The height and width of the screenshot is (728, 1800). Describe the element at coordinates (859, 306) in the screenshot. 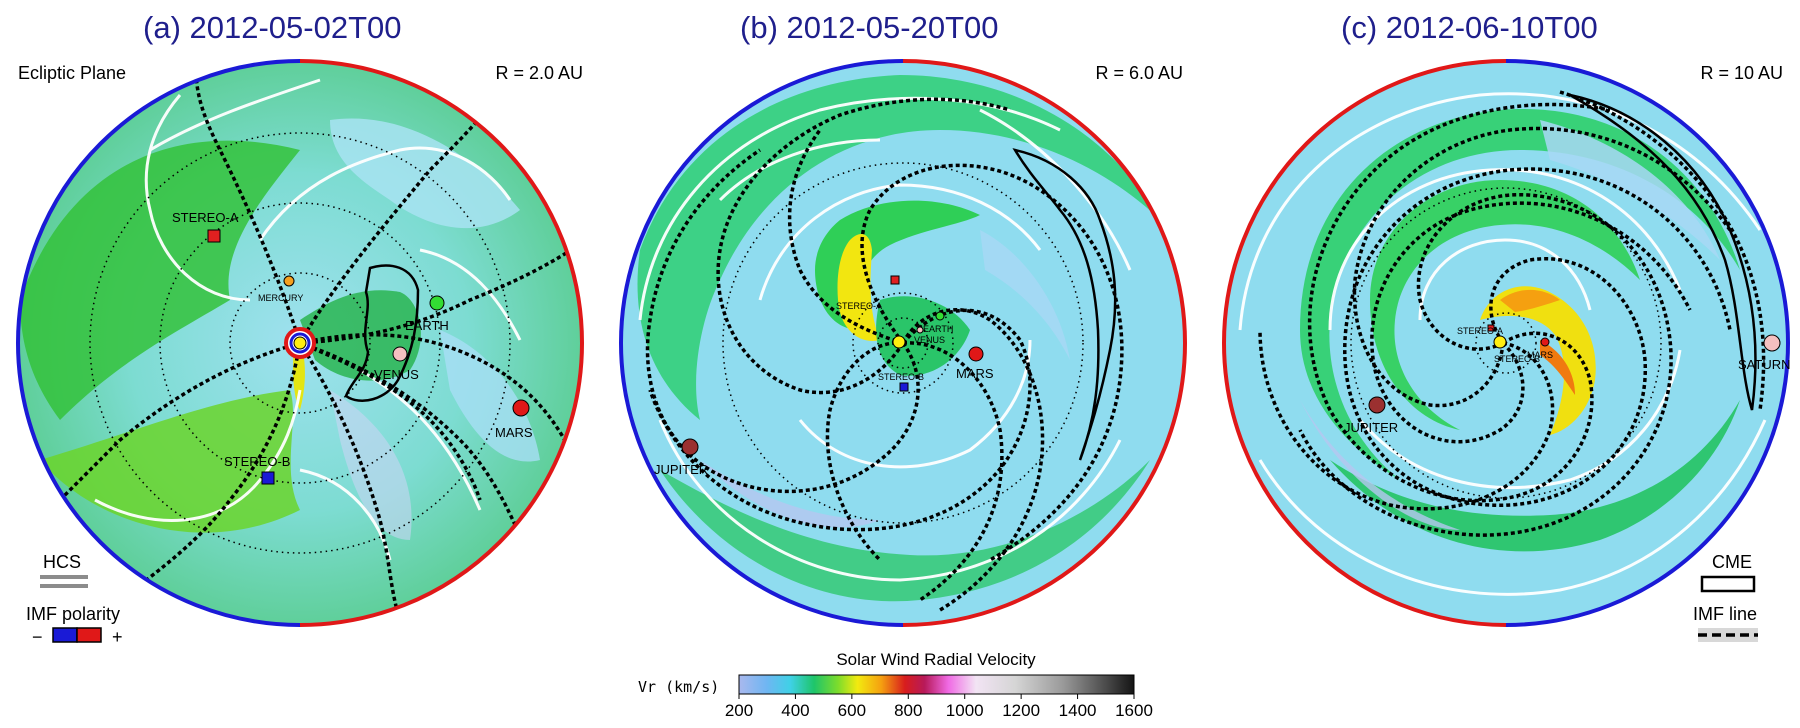

I see `panel-b-stereo-a-label: STEREO-A` at that location.